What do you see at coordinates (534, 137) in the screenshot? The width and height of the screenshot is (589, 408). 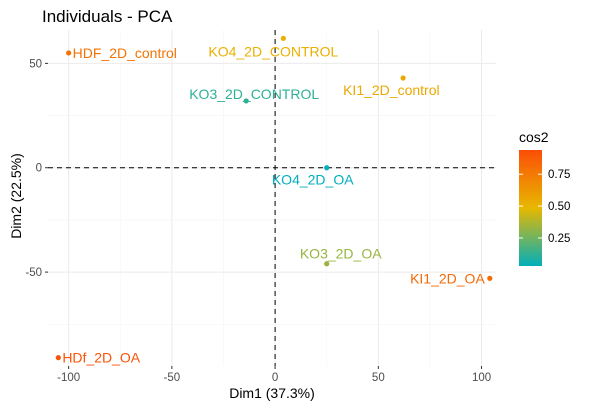 I see `legend-title: cos2` at bounding box center [534, 137].